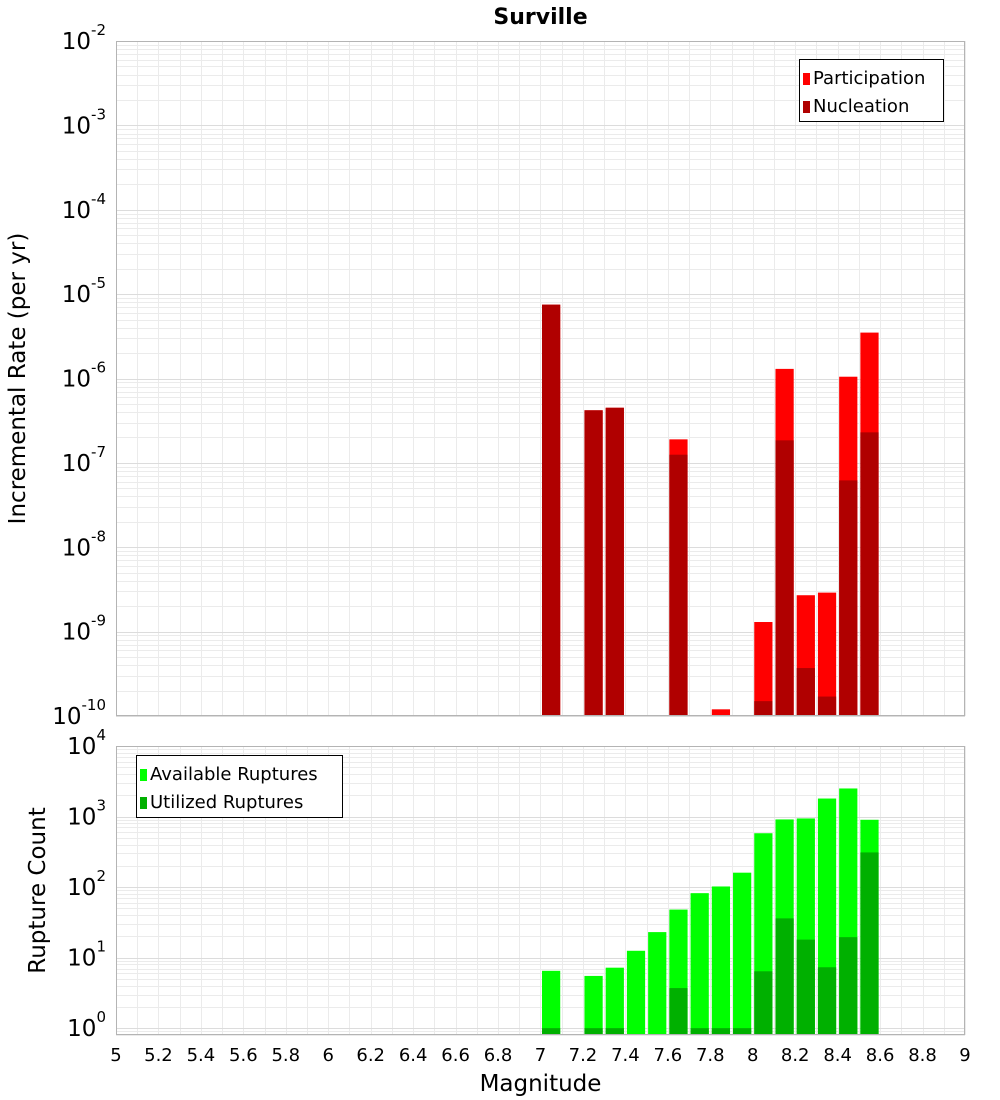 The width and height of the screenshot is (1000, 1100). What do you see at coordinates (710, 943) in the screenshot?
I see `series-utilized-ruptures` at bounding box center [710, 943].